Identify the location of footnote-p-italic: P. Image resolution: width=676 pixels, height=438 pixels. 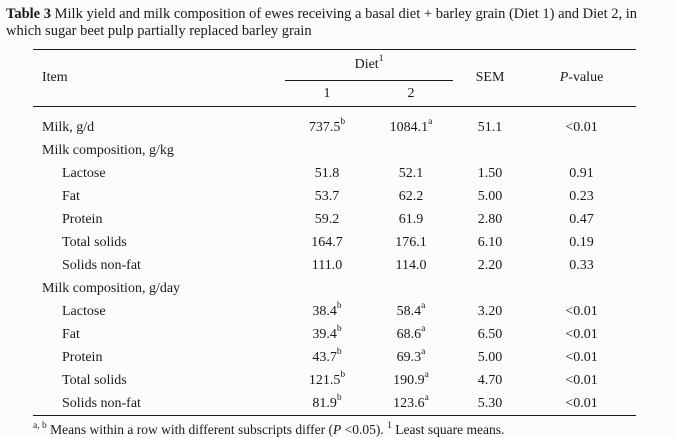
(337, 429).